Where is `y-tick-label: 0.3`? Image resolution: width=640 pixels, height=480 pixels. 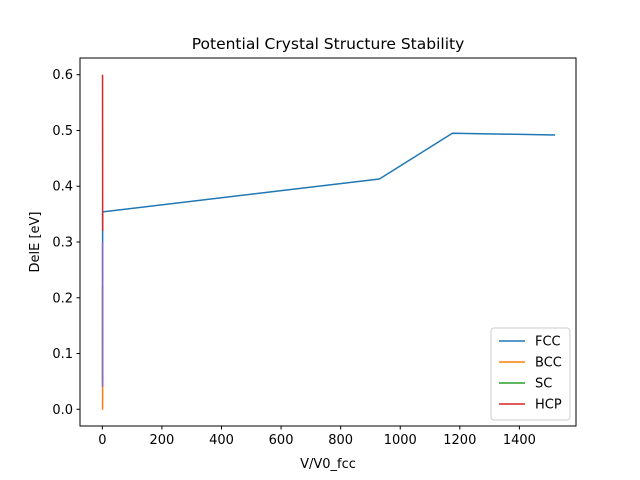
y-tick-label: 0.3 is located at coordinates (62, 243).